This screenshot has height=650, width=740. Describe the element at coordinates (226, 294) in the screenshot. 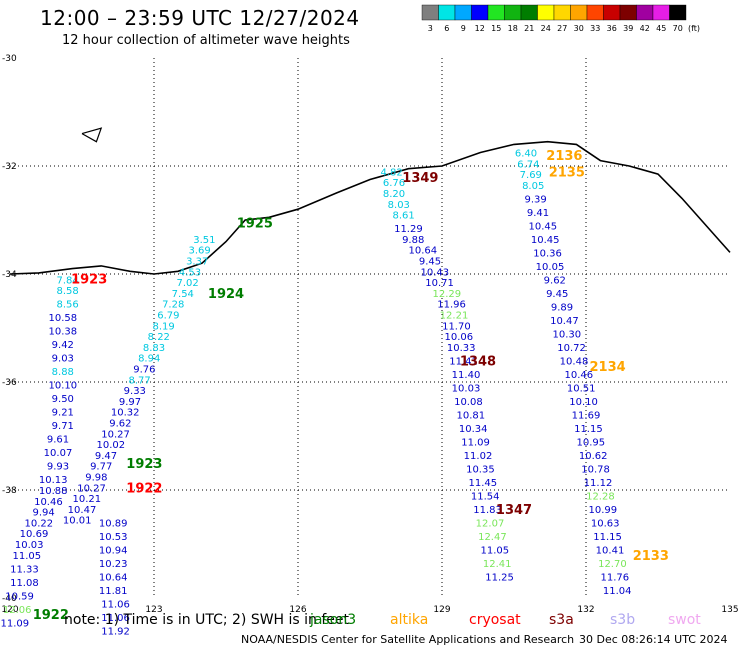

I see `pass-time-label: 1924` at that location.